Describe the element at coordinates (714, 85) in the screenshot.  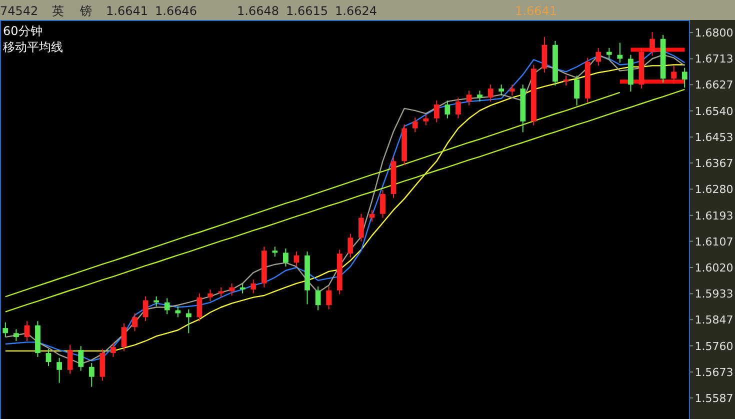
I see `y-tick-label: 1.6627` at that location.